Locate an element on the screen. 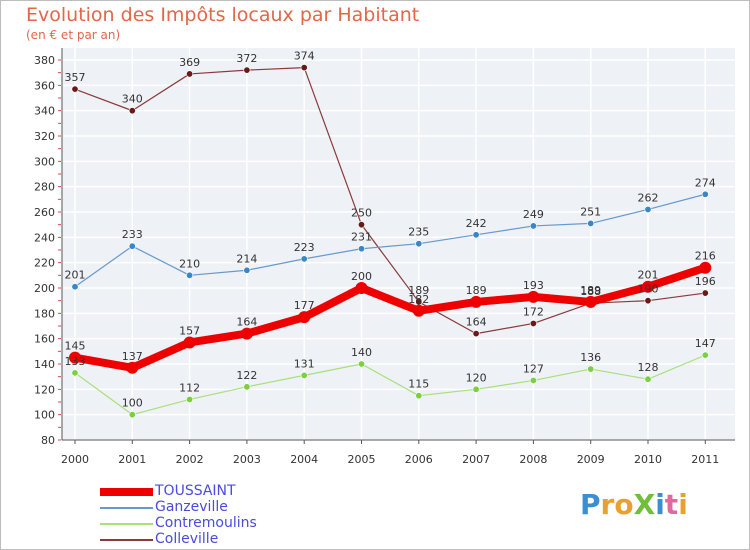 This screenshot has height=550, width=750. x-tick-label: 2004 is located at coordinates (304, 459).